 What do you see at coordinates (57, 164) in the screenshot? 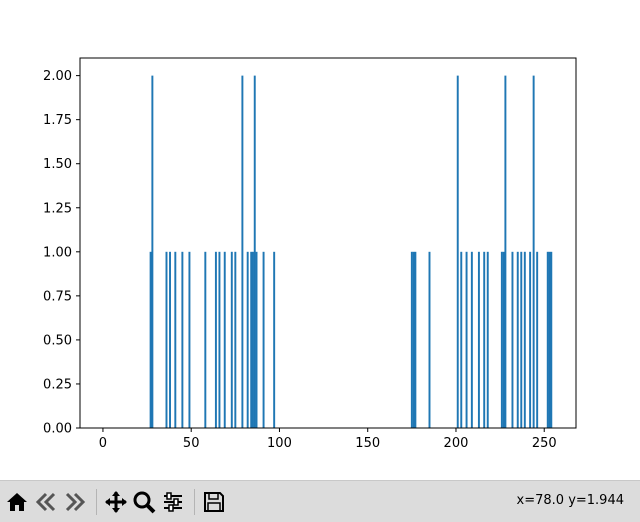
I see `y-tick-label: 1.50` at bounding box center [57, 164].